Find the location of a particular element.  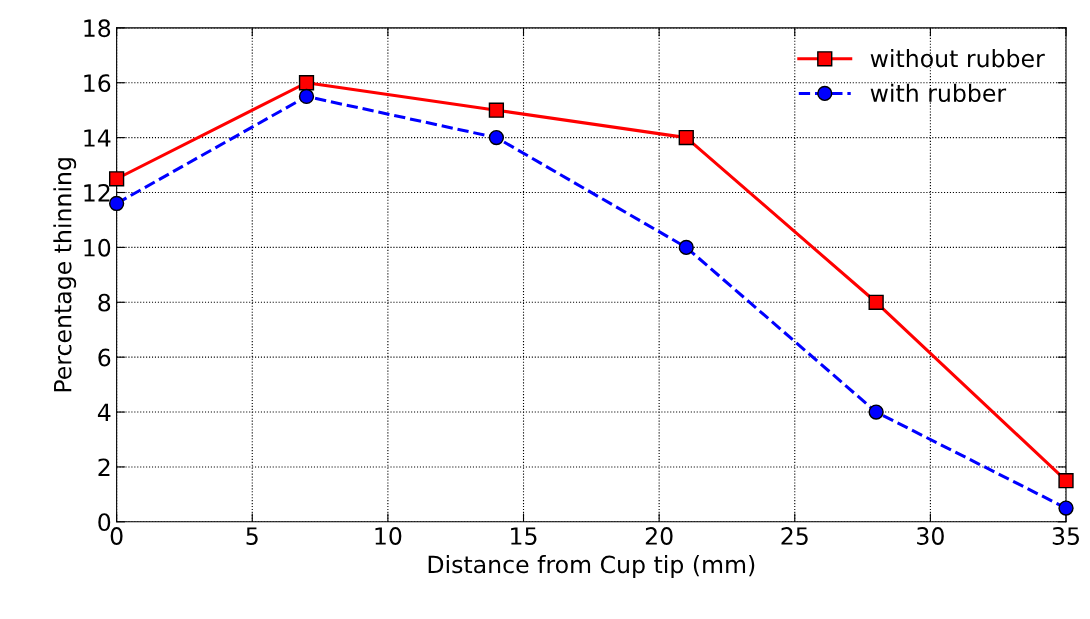

legend-label: without rubber is located at coordinates (957, 58).